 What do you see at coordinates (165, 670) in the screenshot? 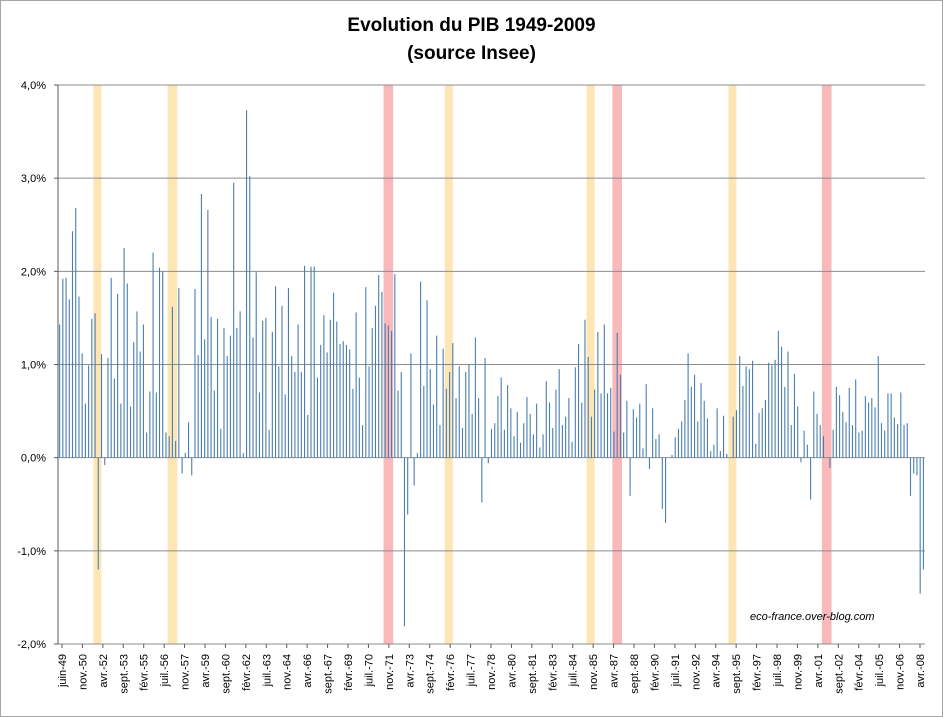
I see `x-tick-label: juil.-56` at bounding box center [165, 670].